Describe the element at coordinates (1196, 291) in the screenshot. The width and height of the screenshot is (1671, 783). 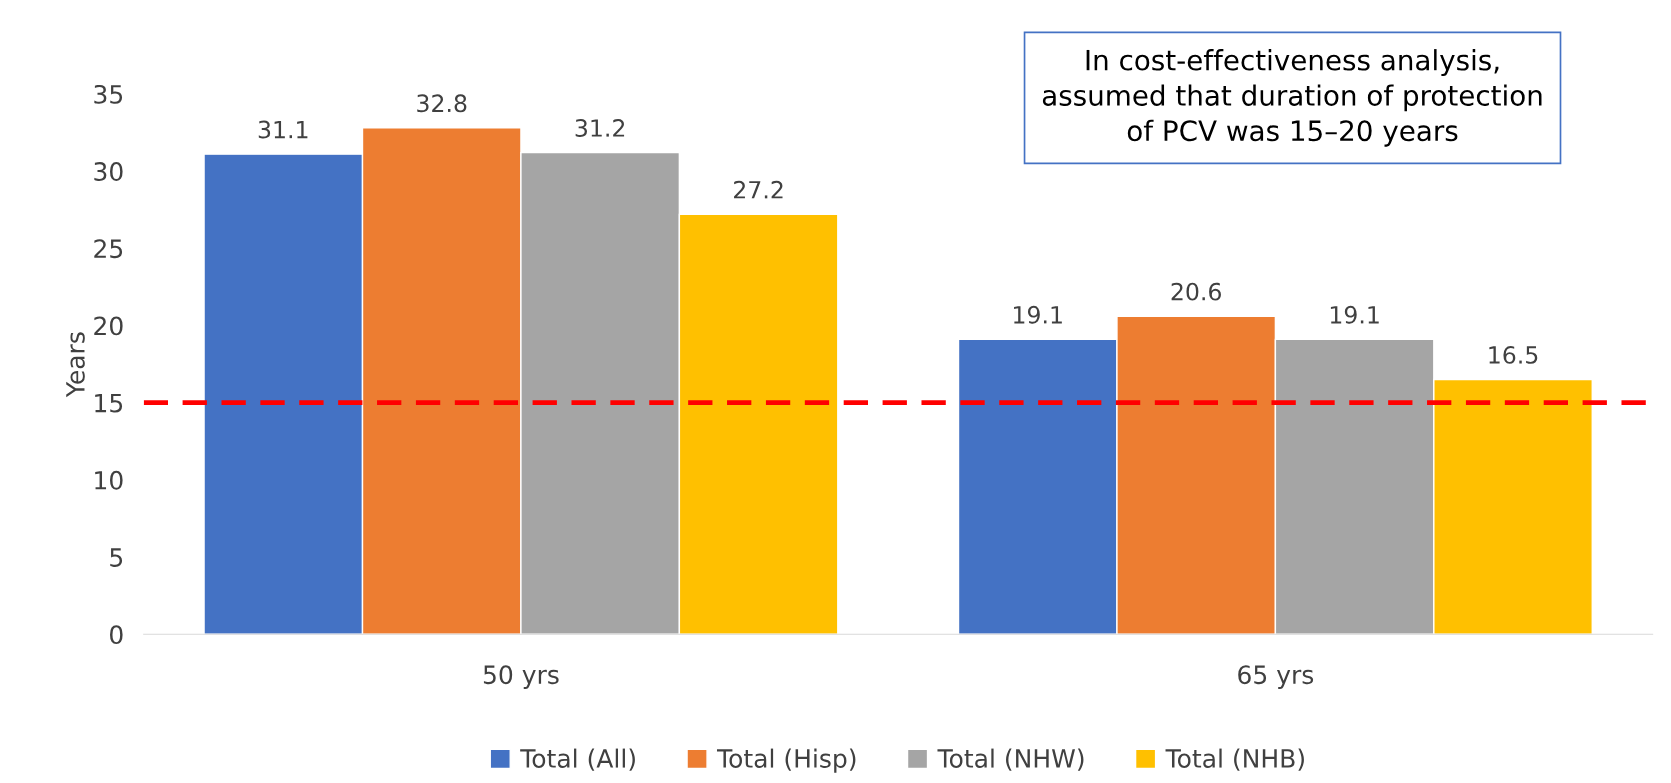
I see `data-label: 20.6` at that location.